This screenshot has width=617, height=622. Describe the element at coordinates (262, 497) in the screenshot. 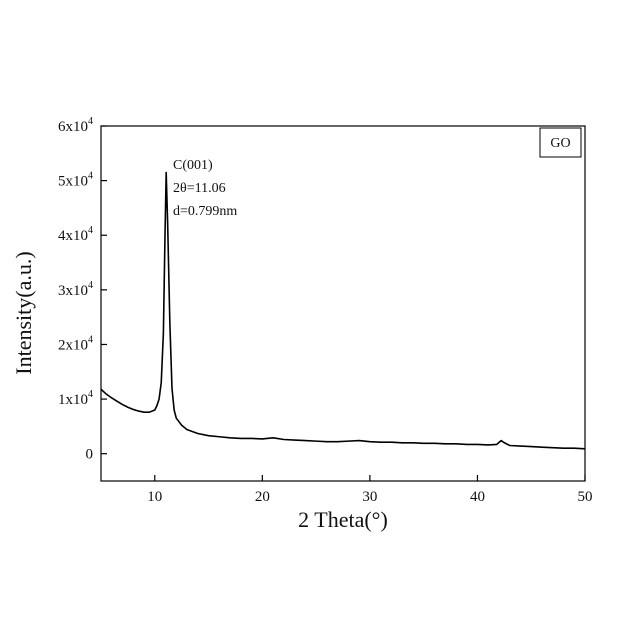

I see `x-tick-label: 20` at that location.